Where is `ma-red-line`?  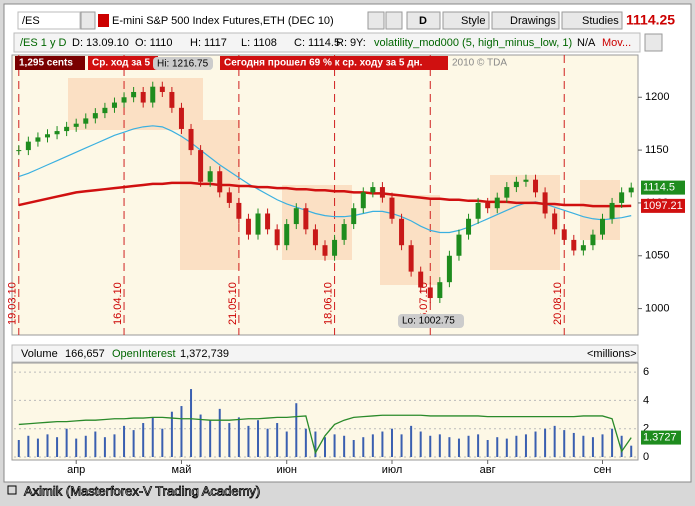
ma-red-line is located at coordinates (325, 194).